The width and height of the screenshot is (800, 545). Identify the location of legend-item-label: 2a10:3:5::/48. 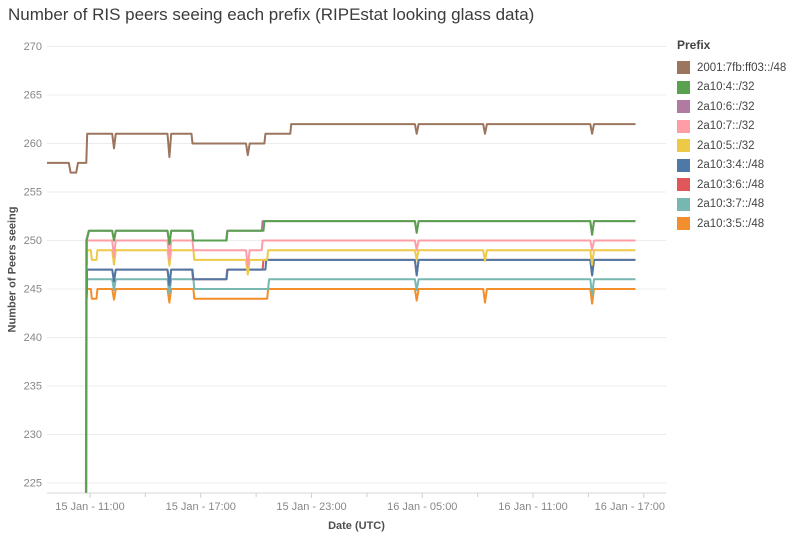
(731, 223).